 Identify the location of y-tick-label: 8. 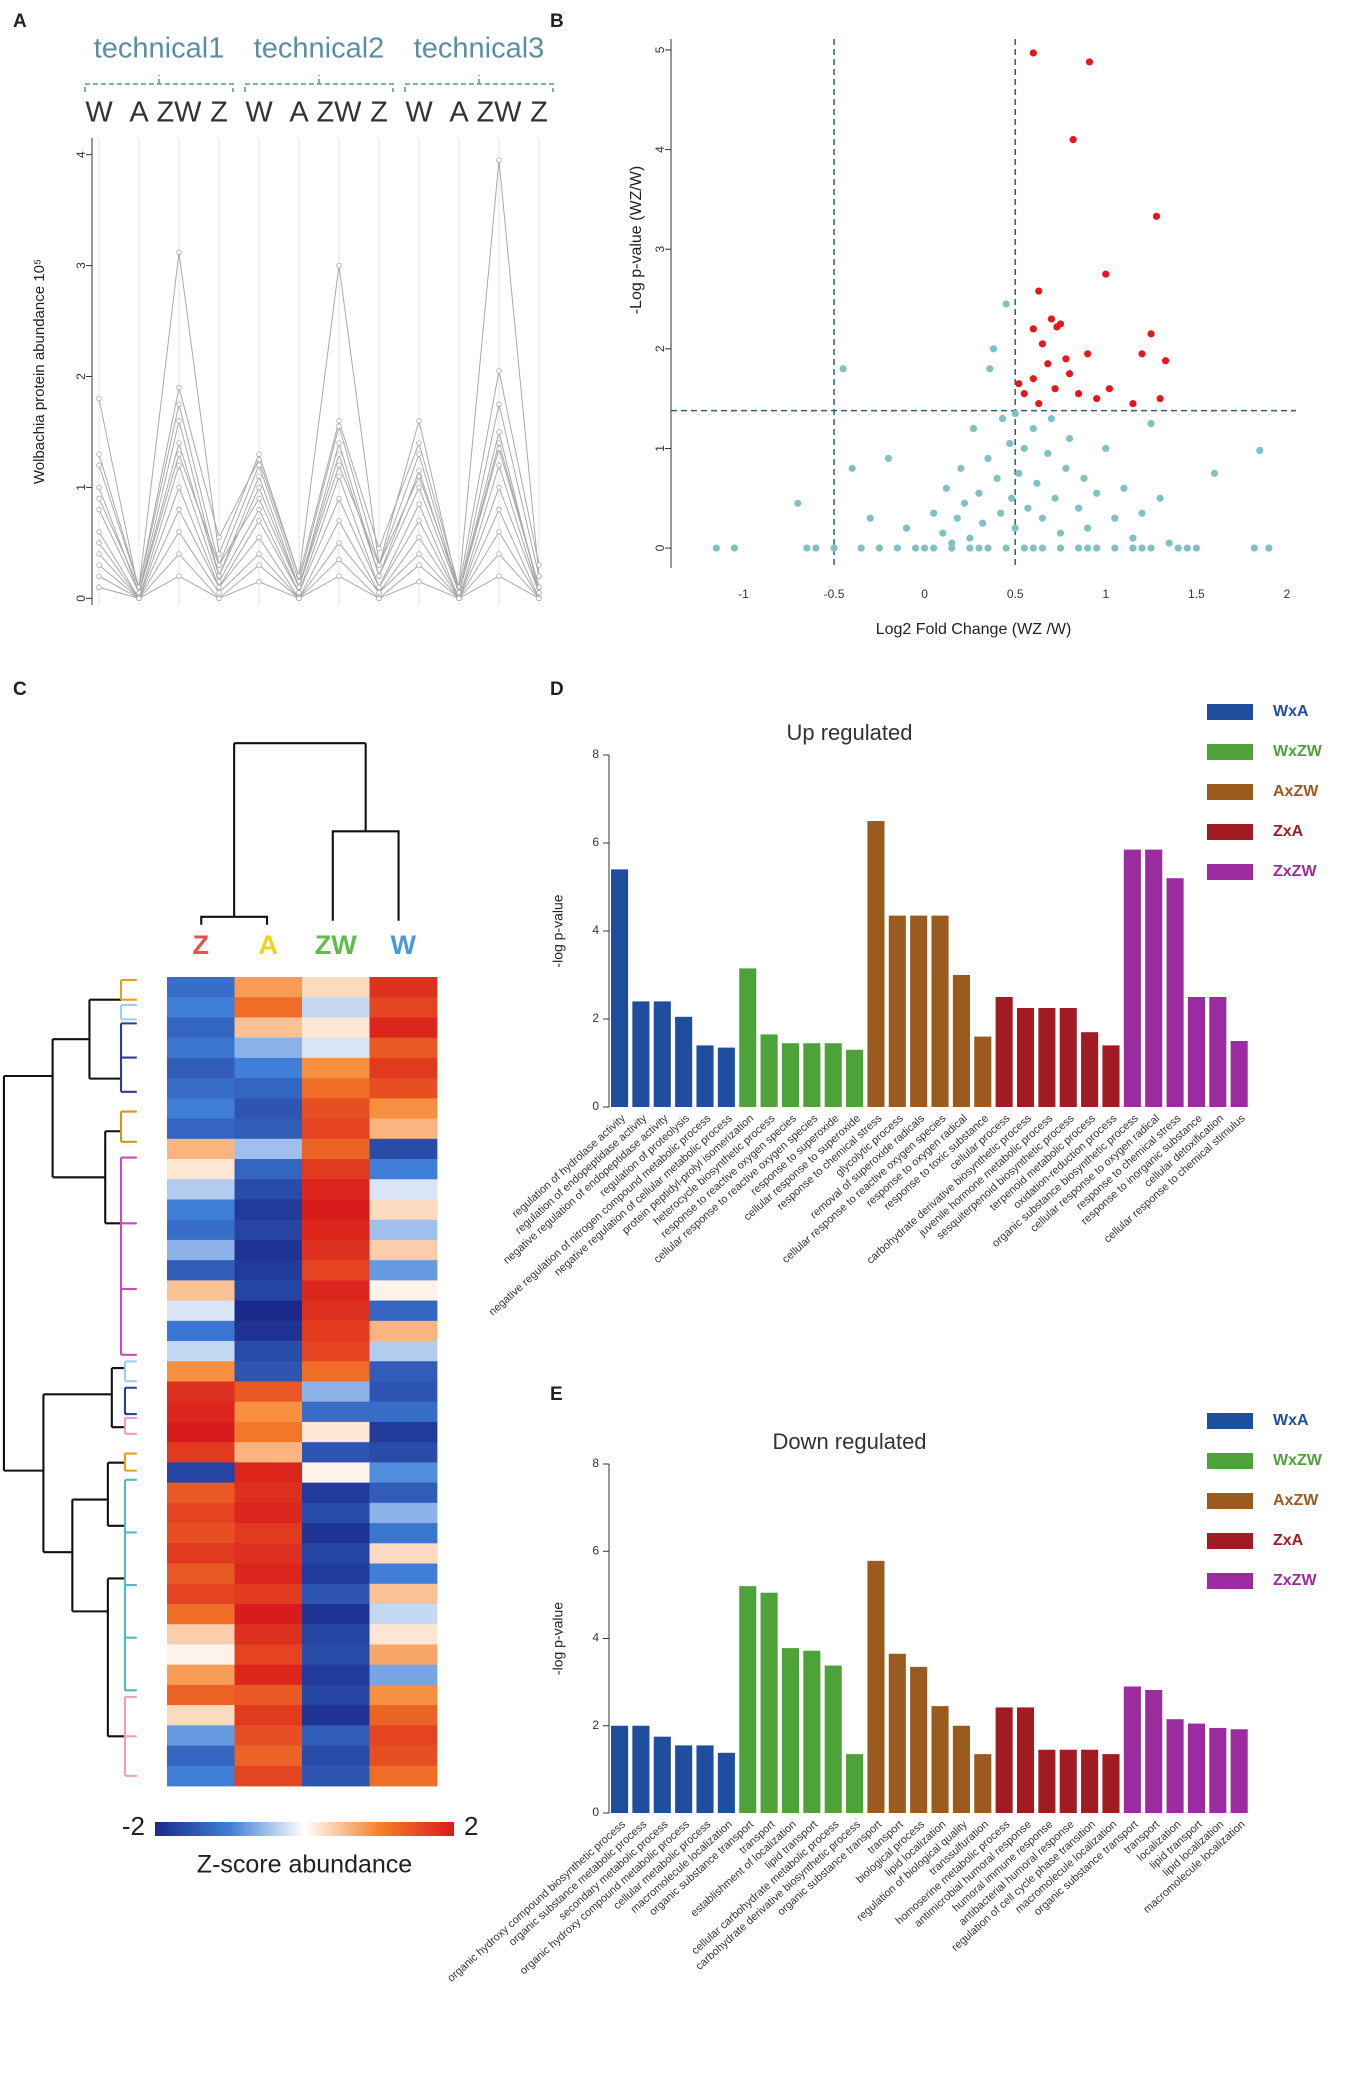
(595, 754).